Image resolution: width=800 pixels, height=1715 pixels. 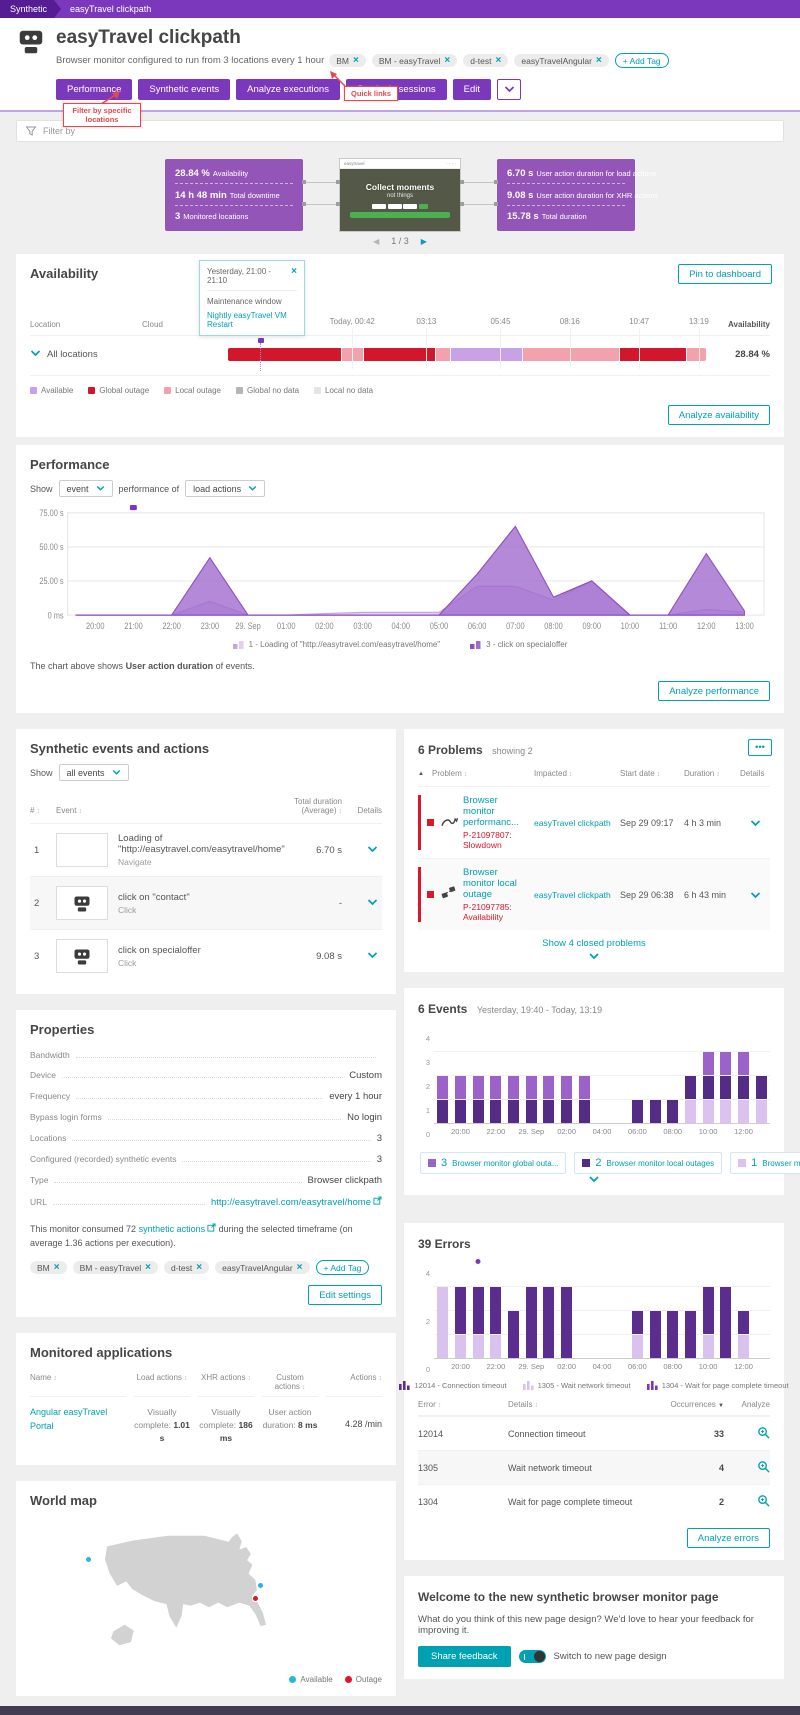 I want to click on expand-events-chevron, so click(x=594, y=1178).